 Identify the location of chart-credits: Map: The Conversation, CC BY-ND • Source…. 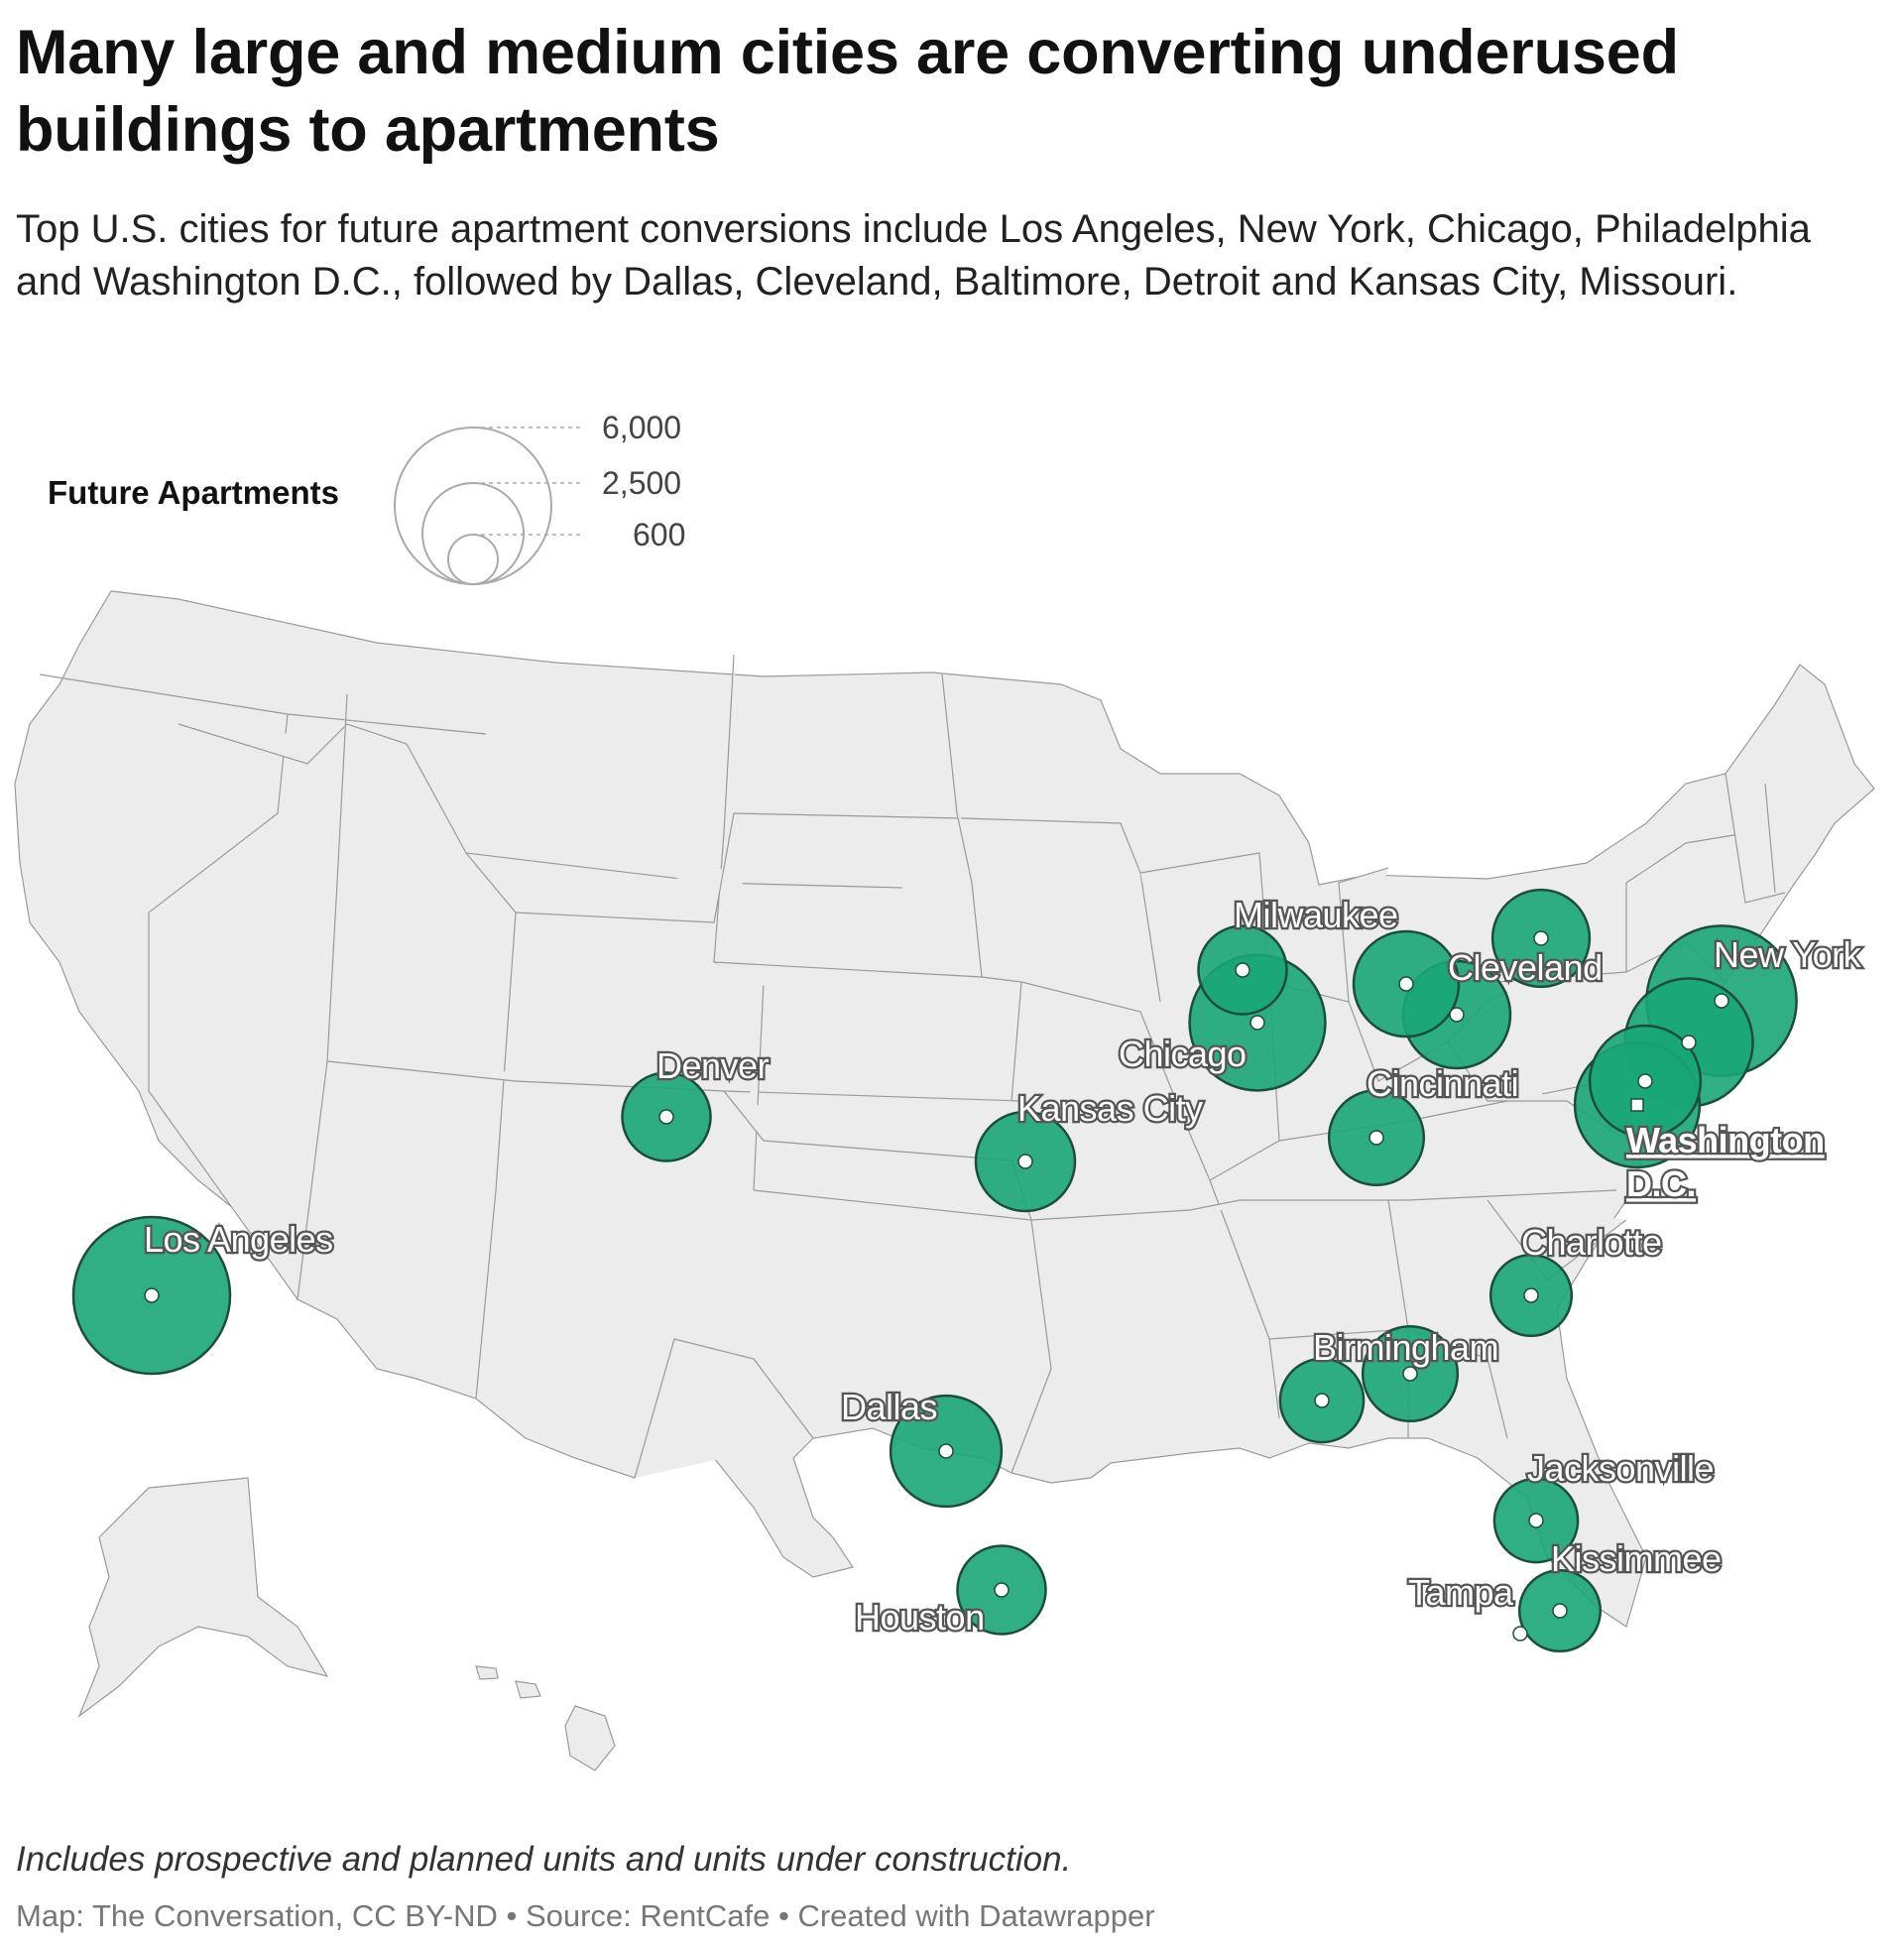
(585, 1915).